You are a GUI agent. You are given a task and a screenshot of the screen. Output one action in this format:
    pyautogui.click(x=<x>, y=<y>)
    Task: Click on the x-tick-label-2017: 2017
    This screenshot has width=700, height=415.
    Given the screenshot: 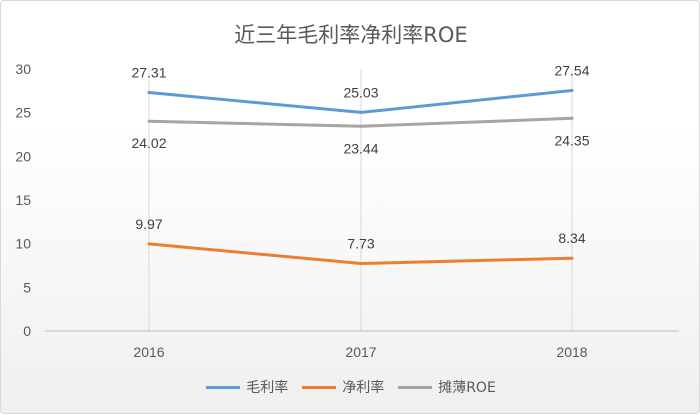 What is the action you would take?
    pyautogui.click(x=360, y=352)
    